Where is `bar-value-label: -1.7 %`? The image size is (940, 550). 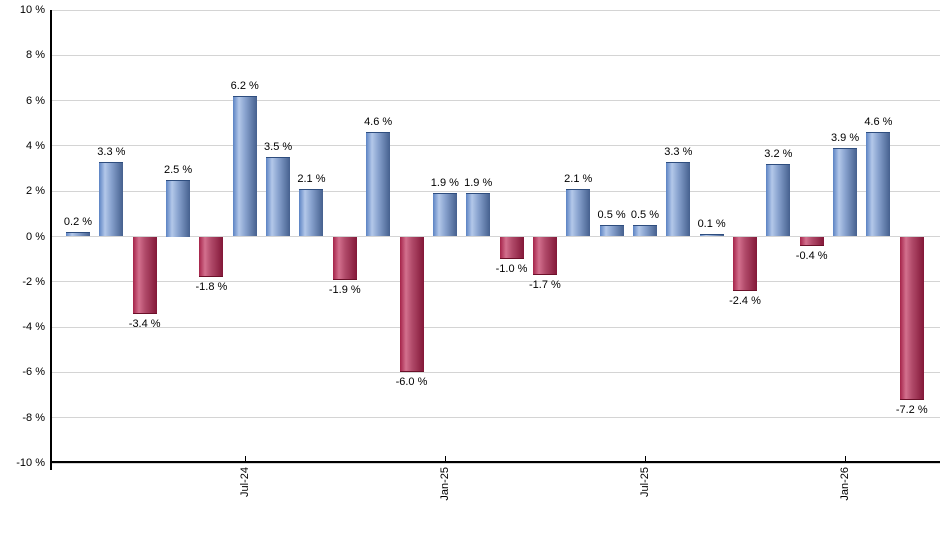
bar-value-label: -1.7 % is located at coordinates (544, 285).